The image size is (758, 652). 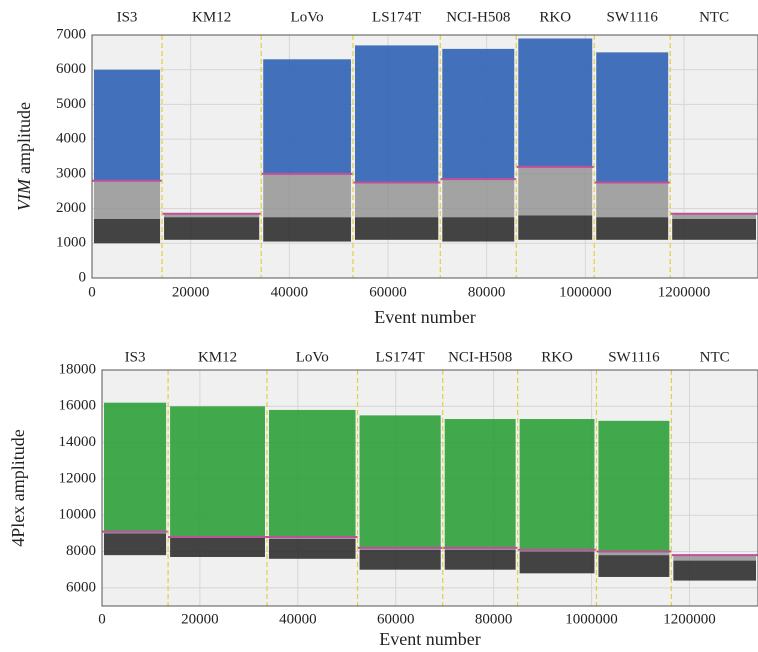 What do you see at coordinates (71, 208) in the screenshot?
I see `y-tick-label: 2000` at bounding box center [71, 208].